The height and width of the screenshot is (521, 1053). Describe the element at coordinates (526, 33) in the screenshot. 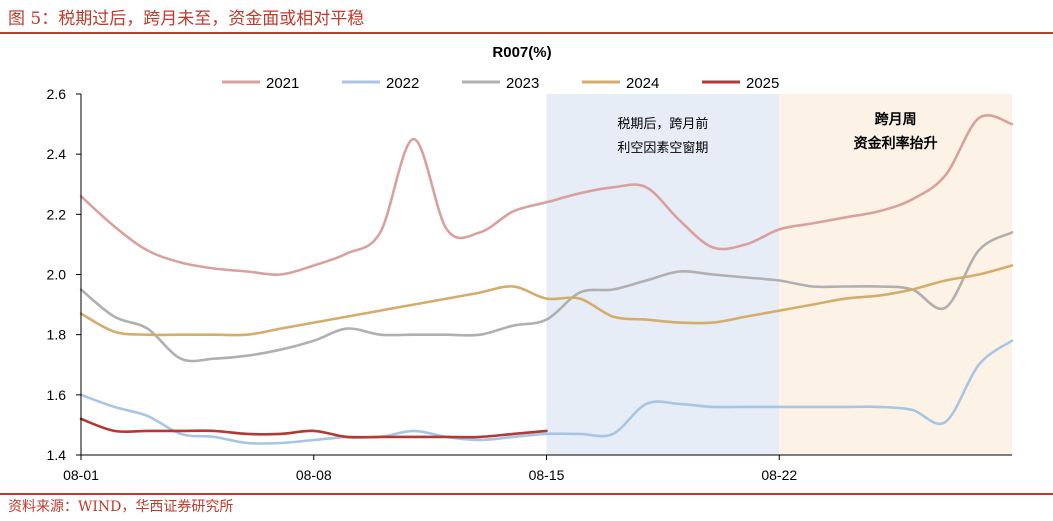

I see `title-rule` at that location.